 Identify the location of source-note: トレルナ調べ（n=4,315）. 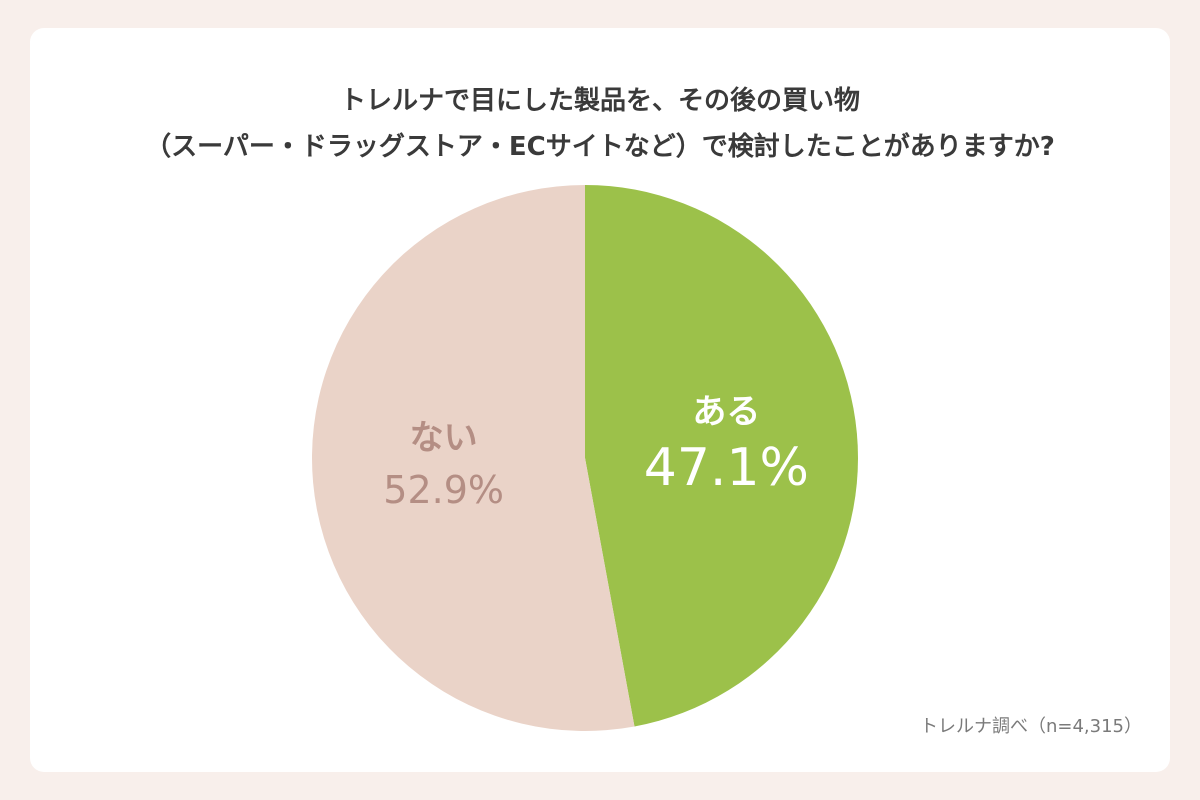
(1030, 726).